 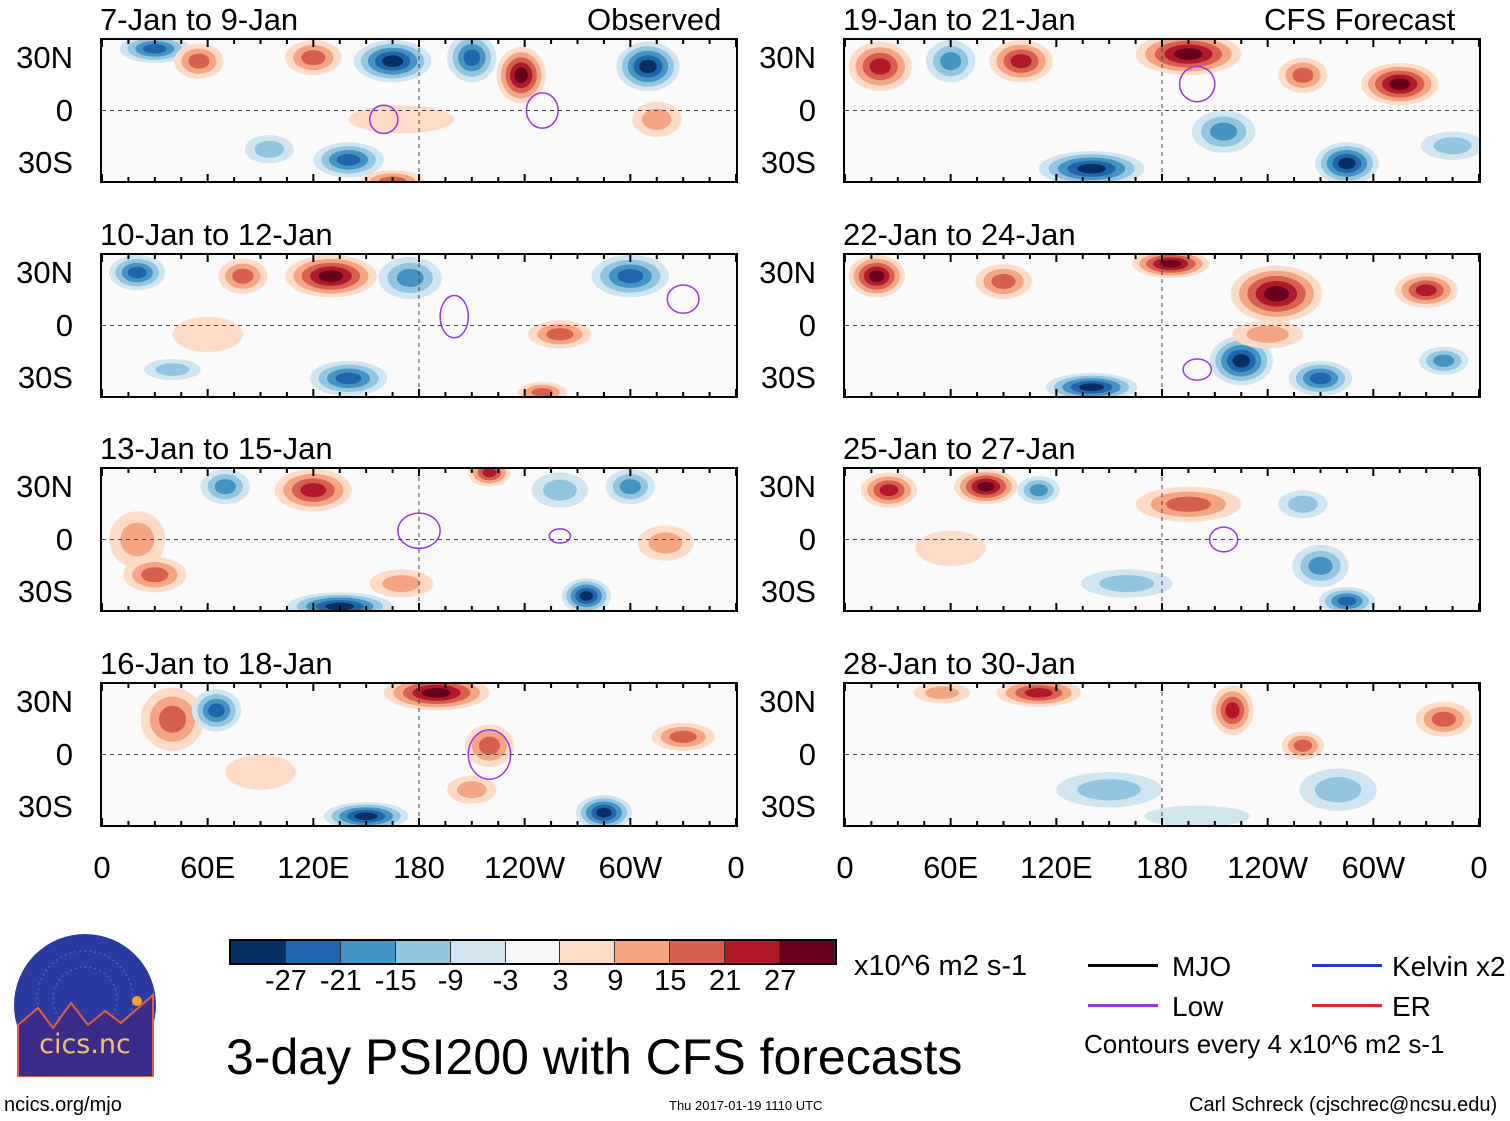 What do you see at coordinates (395, 981) in the screenshot?
I see `colorbar-tick-label: -15` at bounding box center [395, 981].